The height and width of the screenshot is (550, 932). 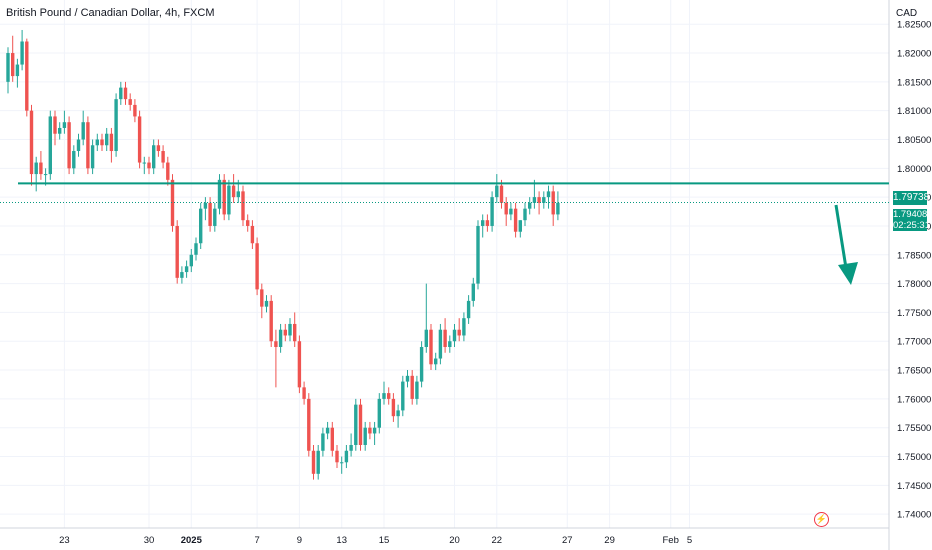 What do you see at coordinates (911, 220) in the screenshot?
I see `last-price-label: 1.79408 02:25:31` at bounding box center [911, 220].